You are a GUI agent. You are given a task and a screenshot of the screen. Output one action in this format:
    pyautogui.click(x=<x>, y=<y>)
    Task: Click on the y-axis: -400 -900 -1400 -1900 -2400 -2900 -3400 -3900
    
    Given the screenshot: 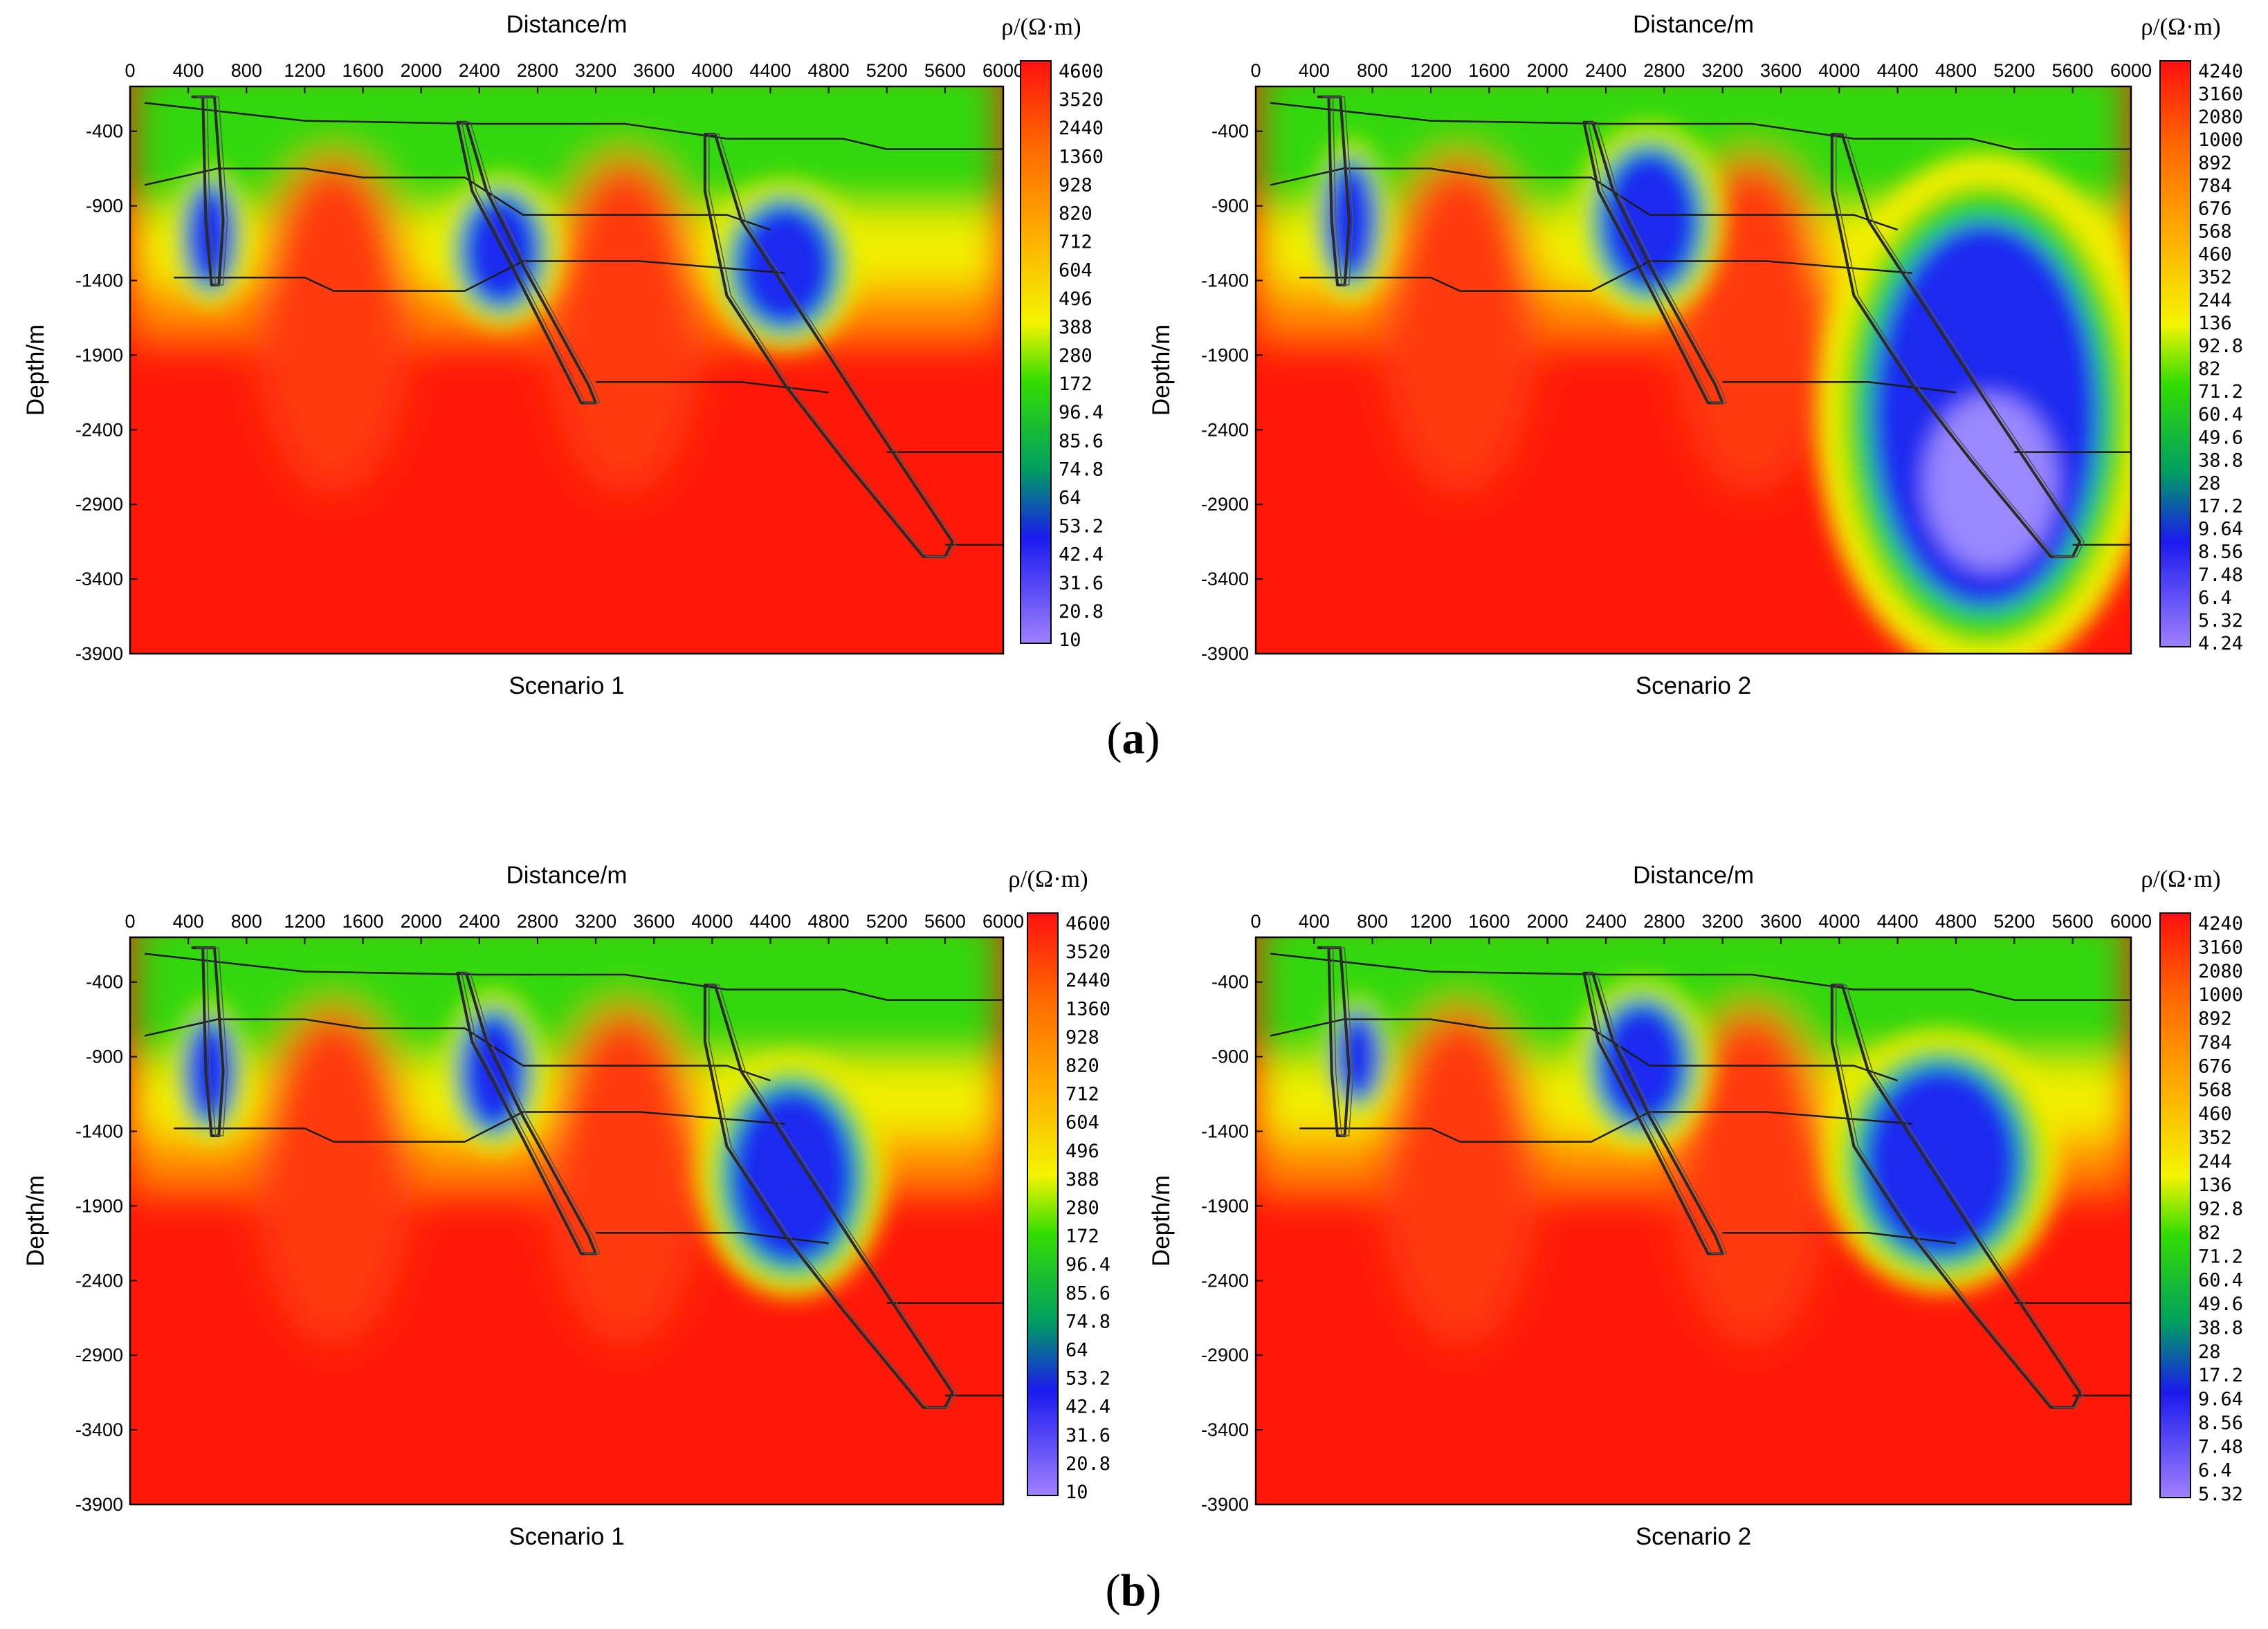 What is the action you would take?
    pyautogui.click(x=1232, y=392)
    